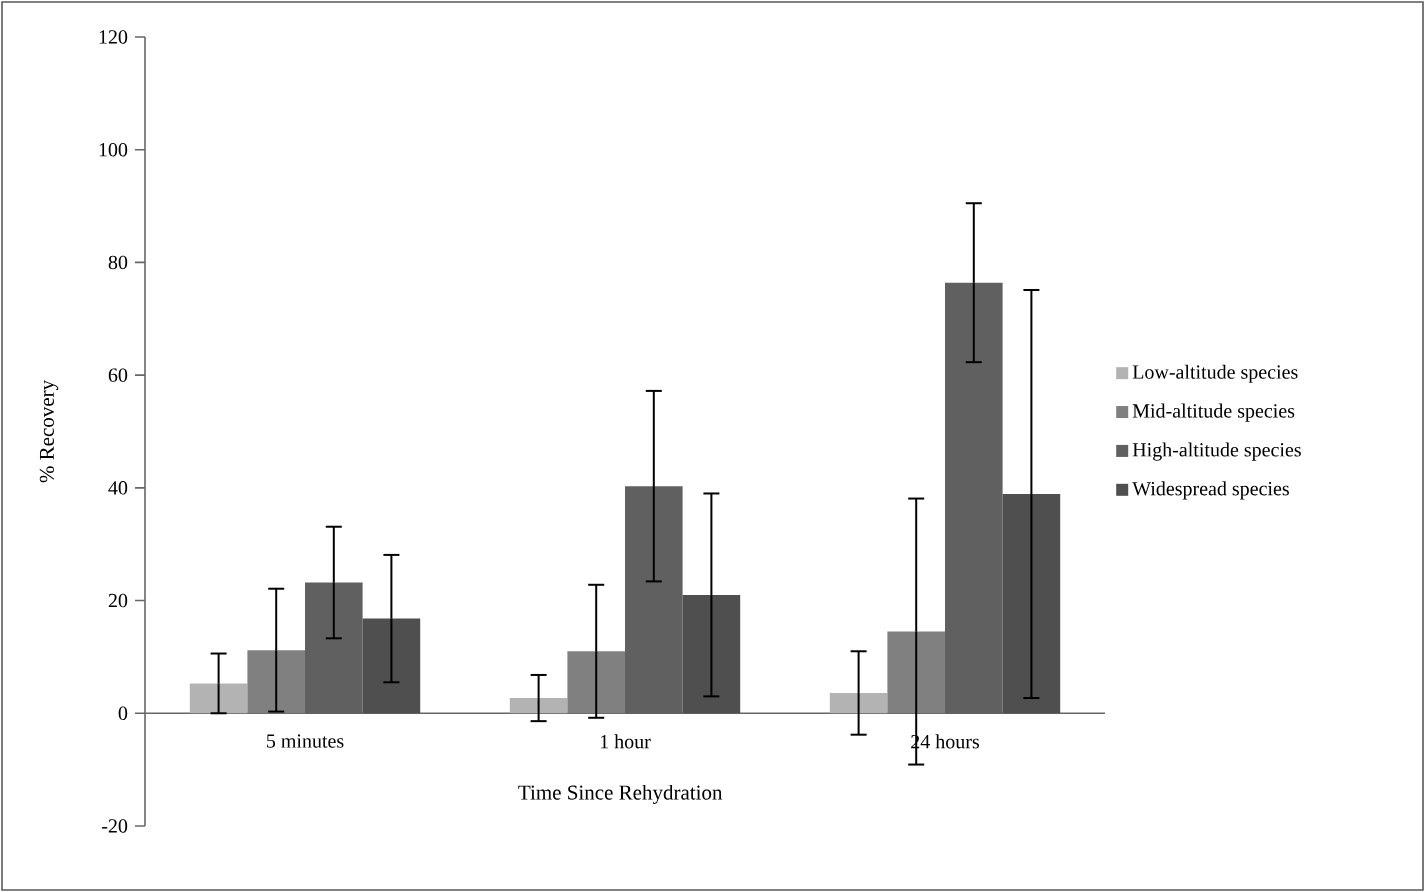 The image size is (1425, 892). I want to click on legend-label: Widespread species, so click(1210, 490).